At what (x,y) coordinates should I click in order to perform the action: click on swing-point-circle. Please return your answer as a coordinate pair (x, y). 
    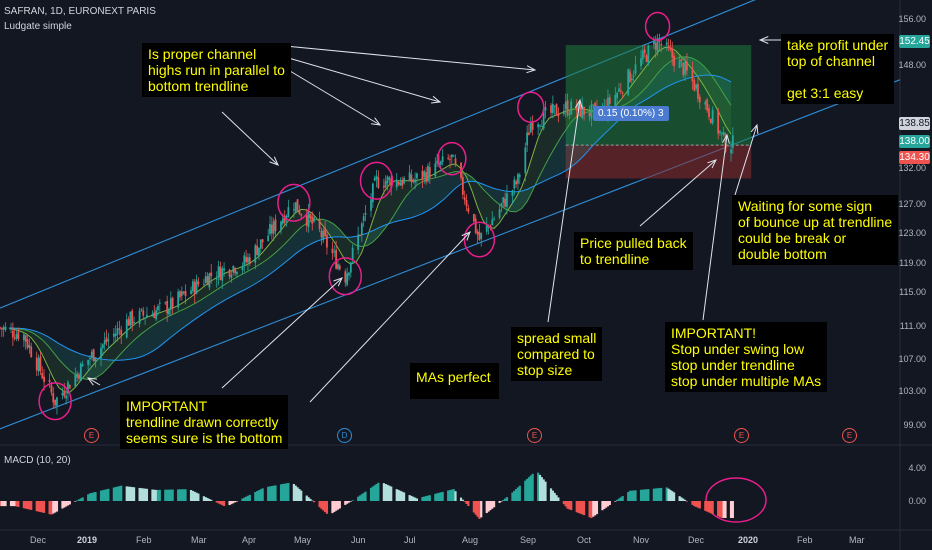
    Looking at the image, I should click on (345, 276).